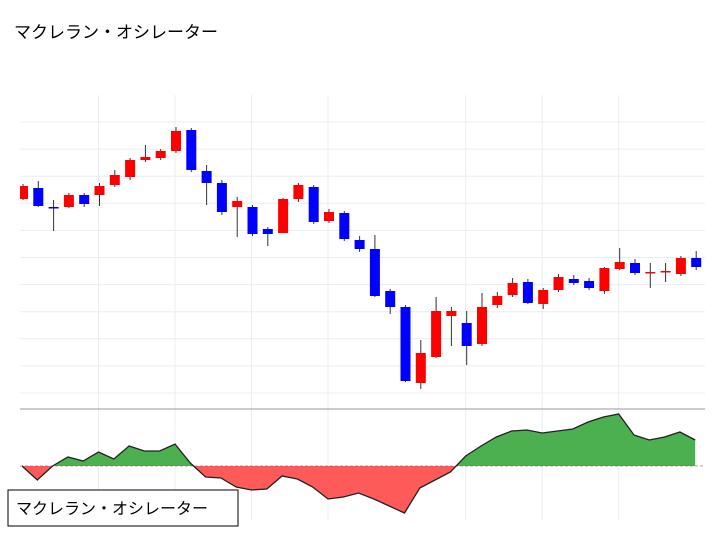 This screenshot has height=544, width=720. What do you see at coordinates (112, 508) in the screenshot?
I see `oscillator-label: マクレラン・オシレーター` at bounding box center [112, 508].